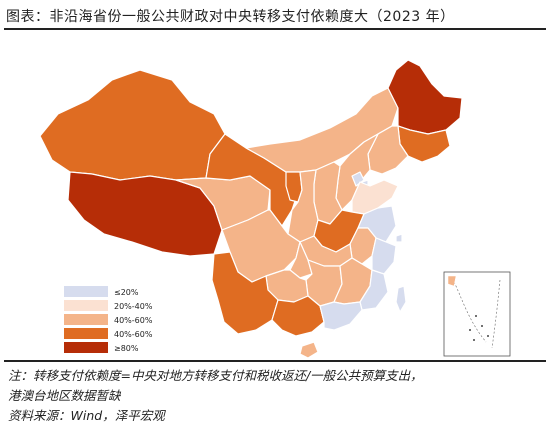  Describe the element at coordinates (374, 290) in the screenshot. I see `region-fujian` at that location.